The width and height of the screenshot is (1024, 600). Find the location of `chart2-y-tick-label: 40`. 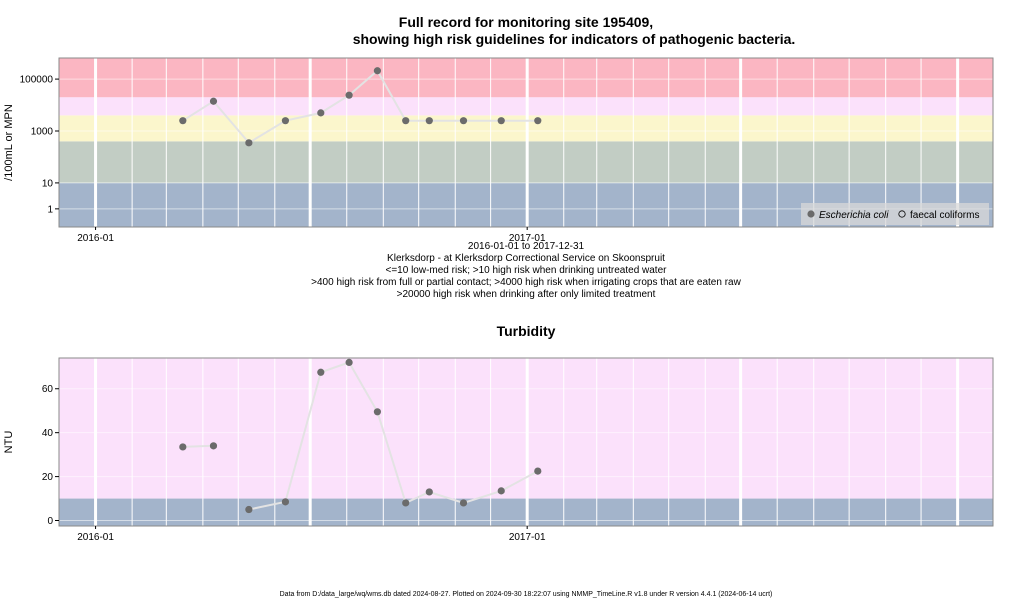

chart2-y-tick-label: 40 is located at coordinates (48, 433).